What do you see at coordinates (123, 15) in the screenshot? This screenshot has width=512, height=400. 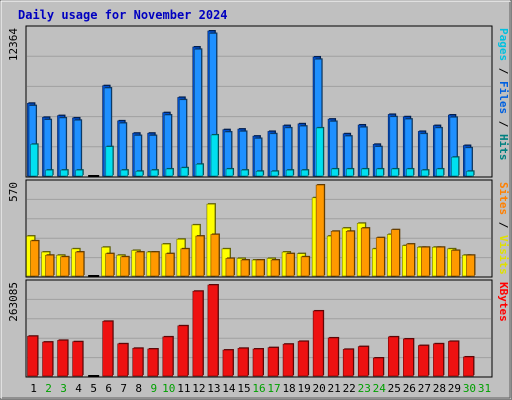 I see `chart-title: Daily usage for November 2024` at bounding box center [123, 15].